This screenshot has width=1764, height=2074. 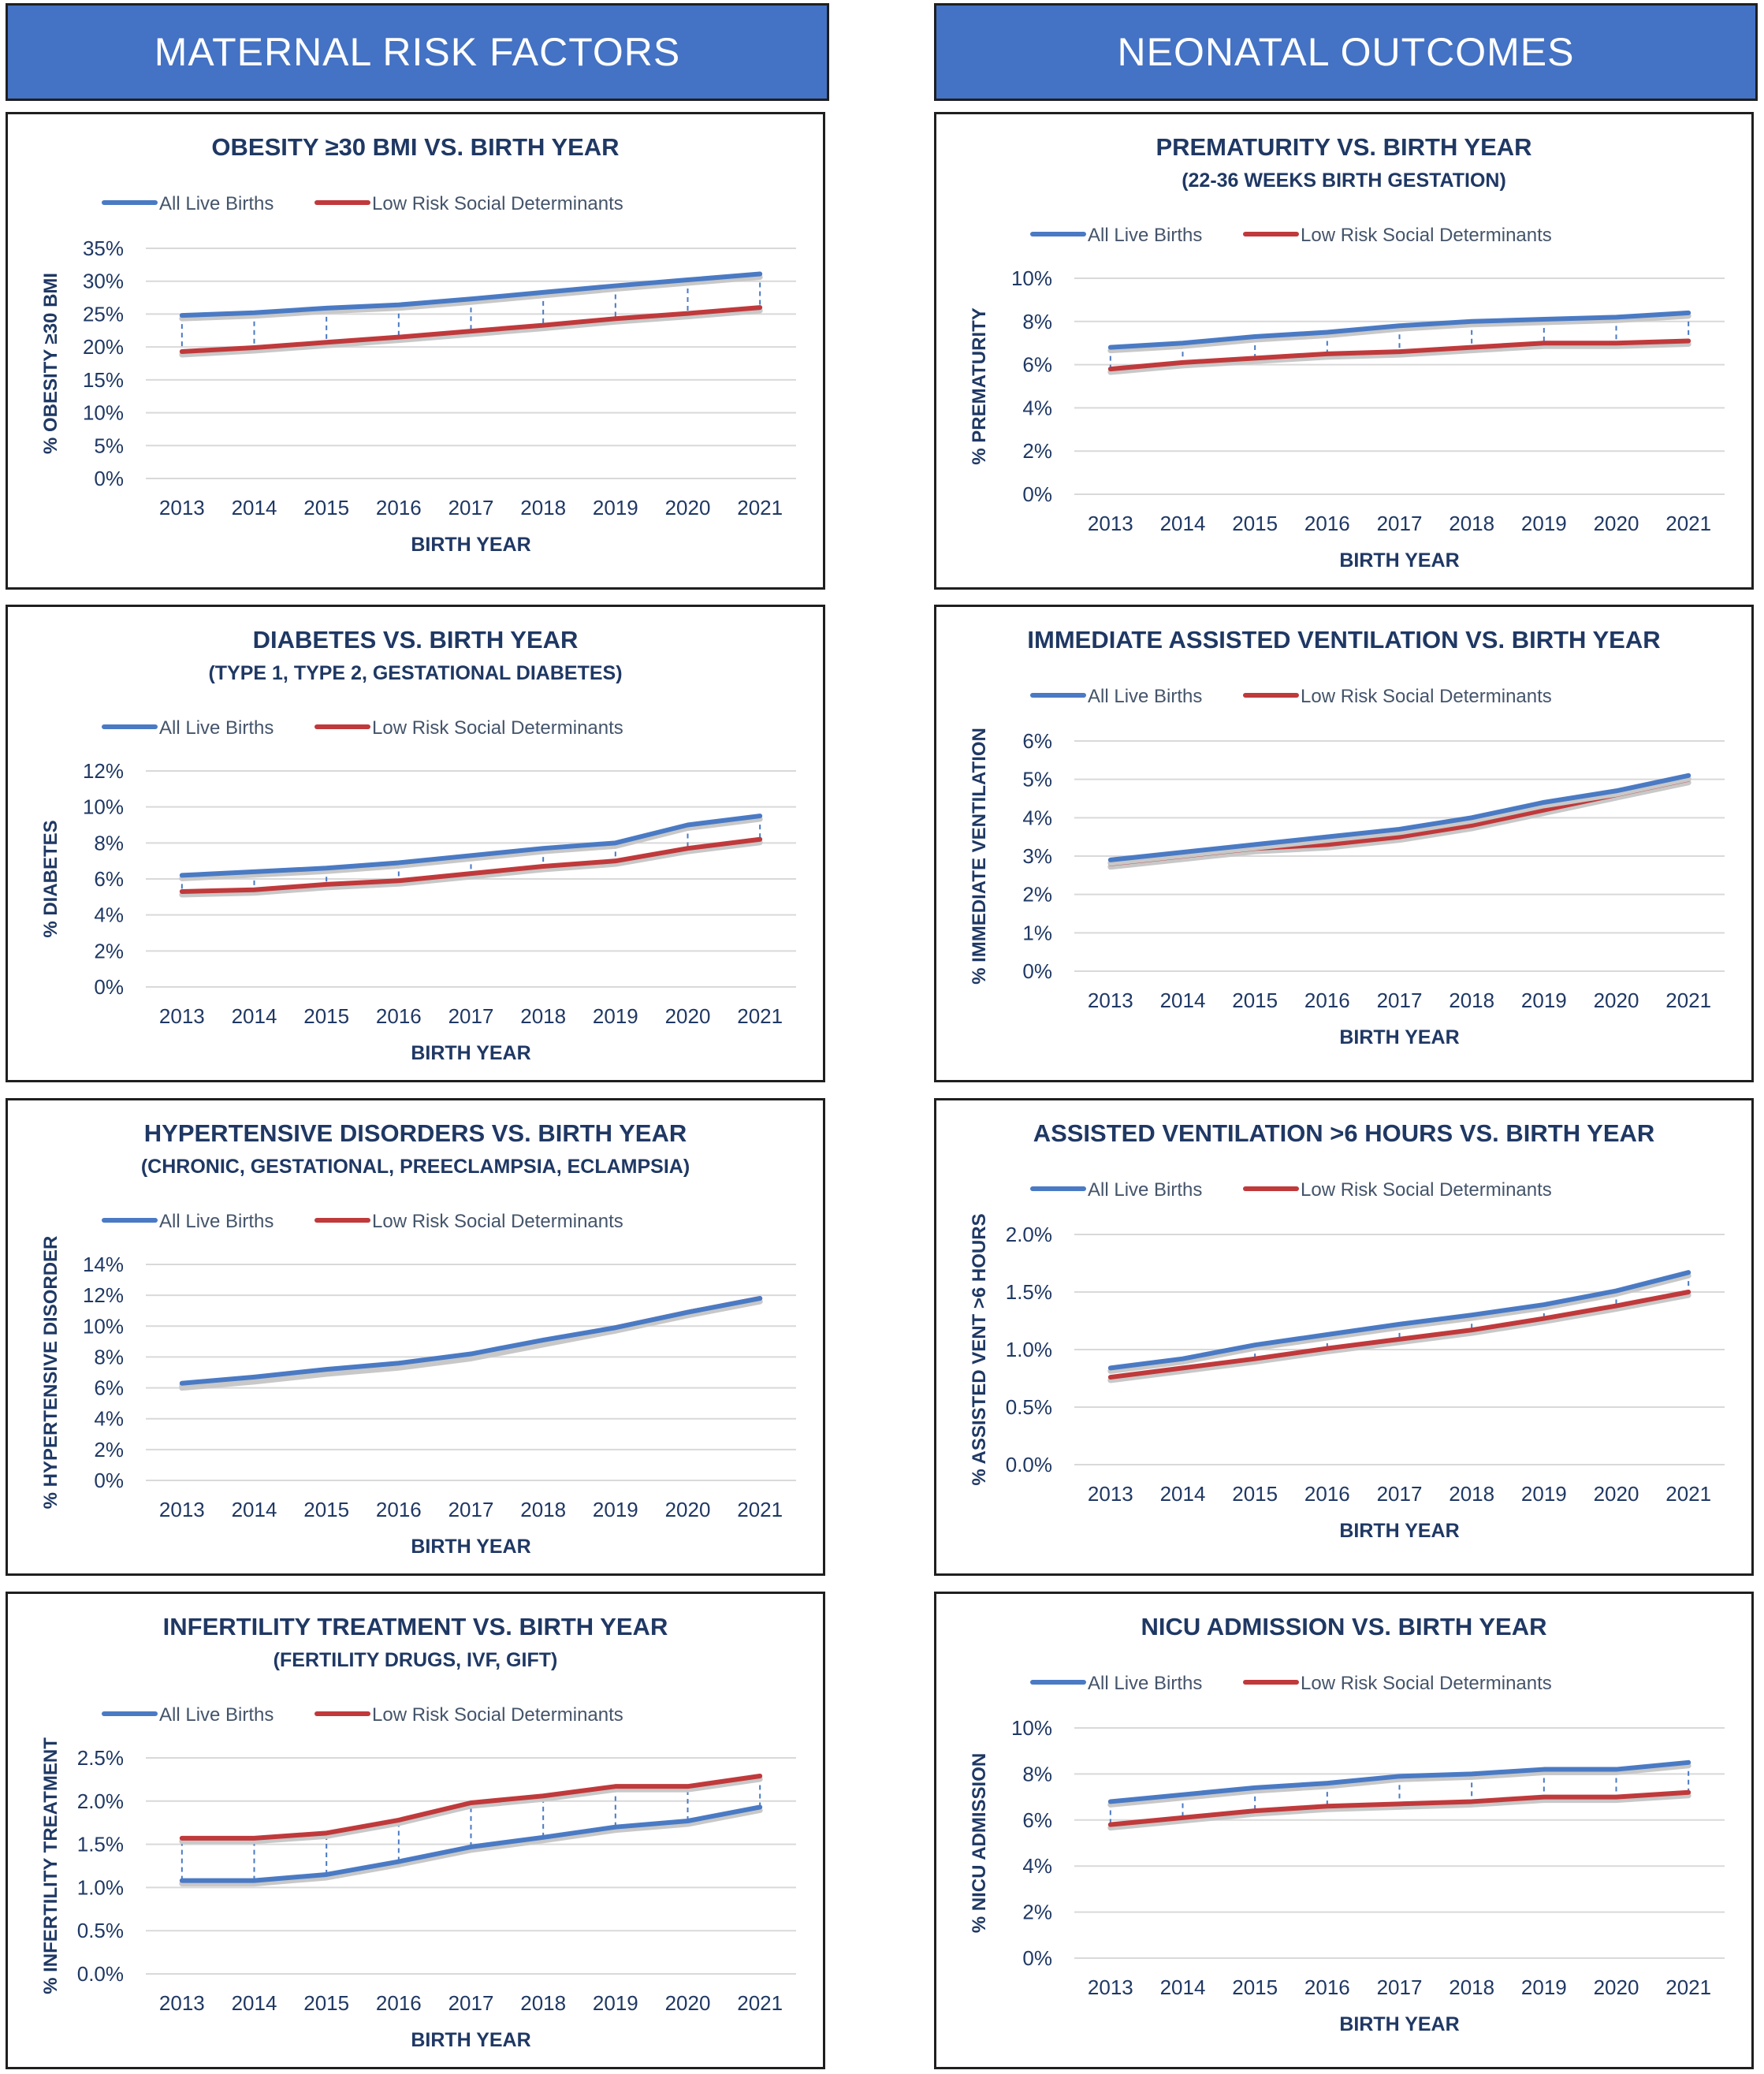 I want to click on y-tick-label: 35%, so click(x=103, y=248).